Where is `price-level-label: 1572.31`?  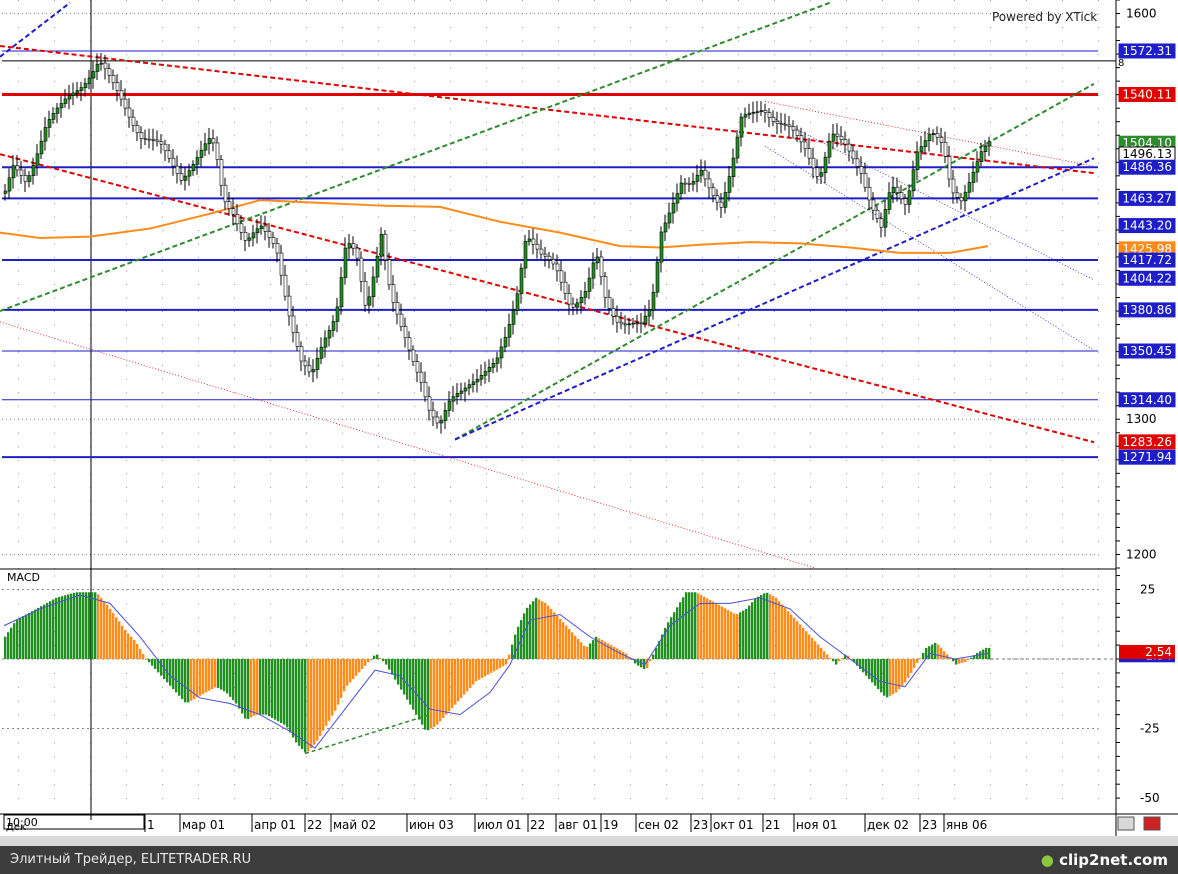 price-level-label: 1572.31 is located at coordinates (1147, 51).